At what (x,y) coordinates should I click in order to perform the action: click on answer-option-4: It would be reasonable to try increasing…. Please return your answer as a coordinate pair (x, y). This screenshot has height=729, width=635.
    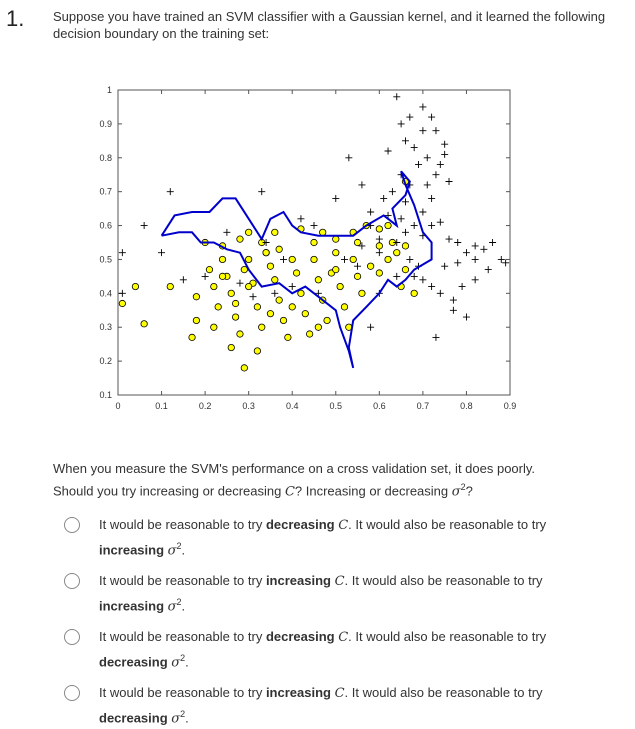
    Looking at the image, I should click on (334, 707).